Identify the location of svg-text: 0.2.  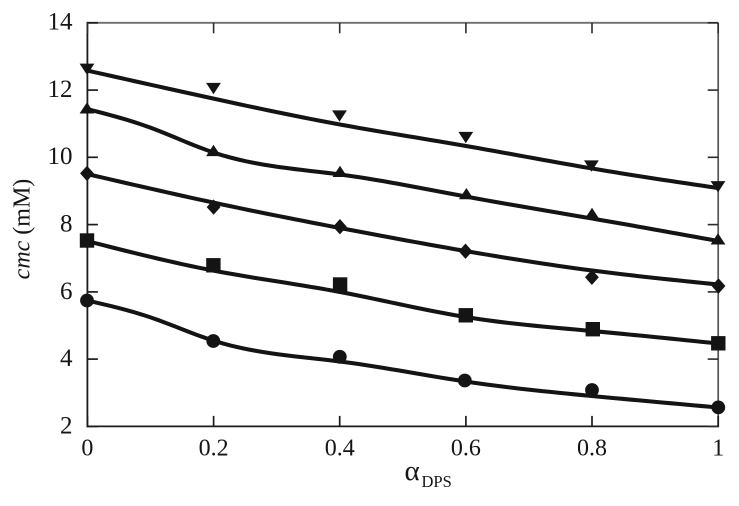
(214, 449).